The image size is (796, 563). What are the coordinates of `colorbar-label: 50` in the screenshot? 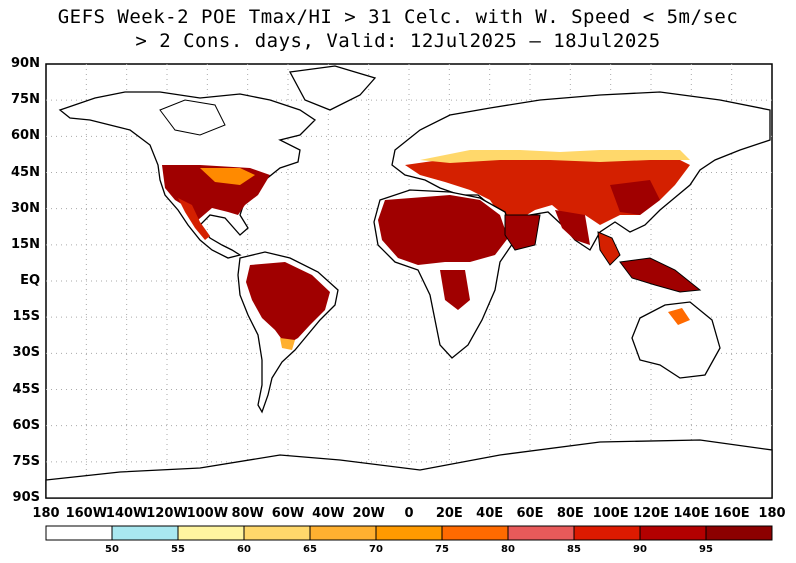 It's located at (112, 549).